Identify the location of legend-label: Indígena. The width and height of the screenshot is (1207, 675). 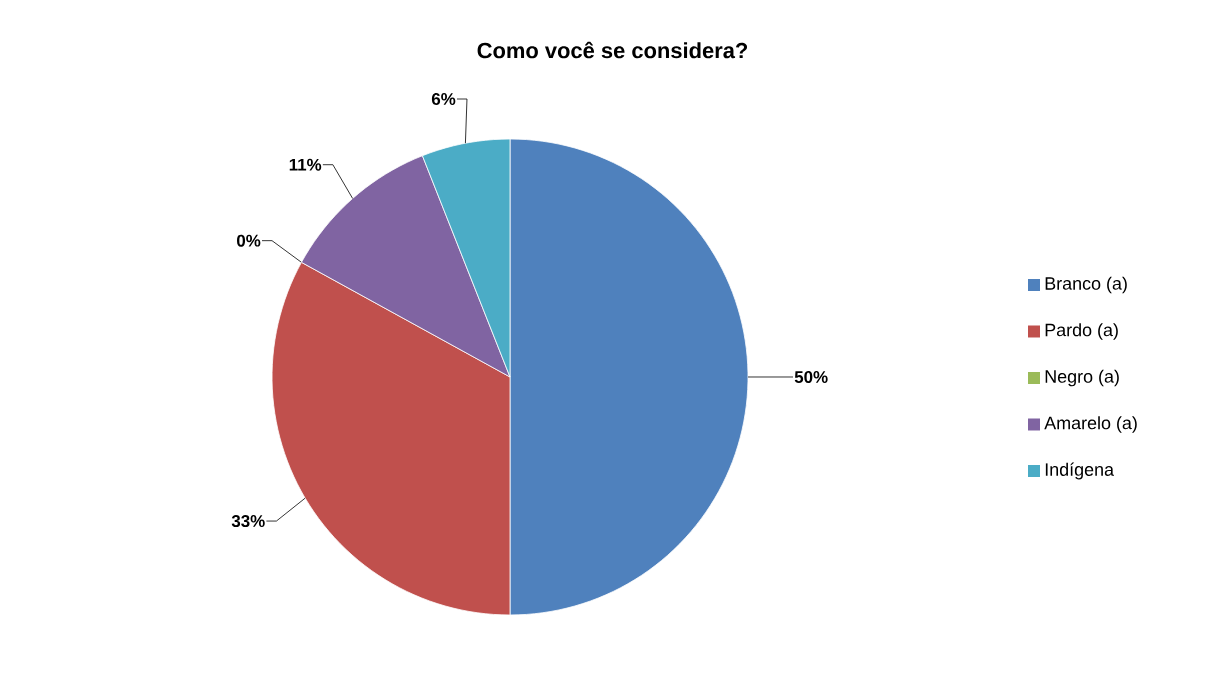
(1080, 471).